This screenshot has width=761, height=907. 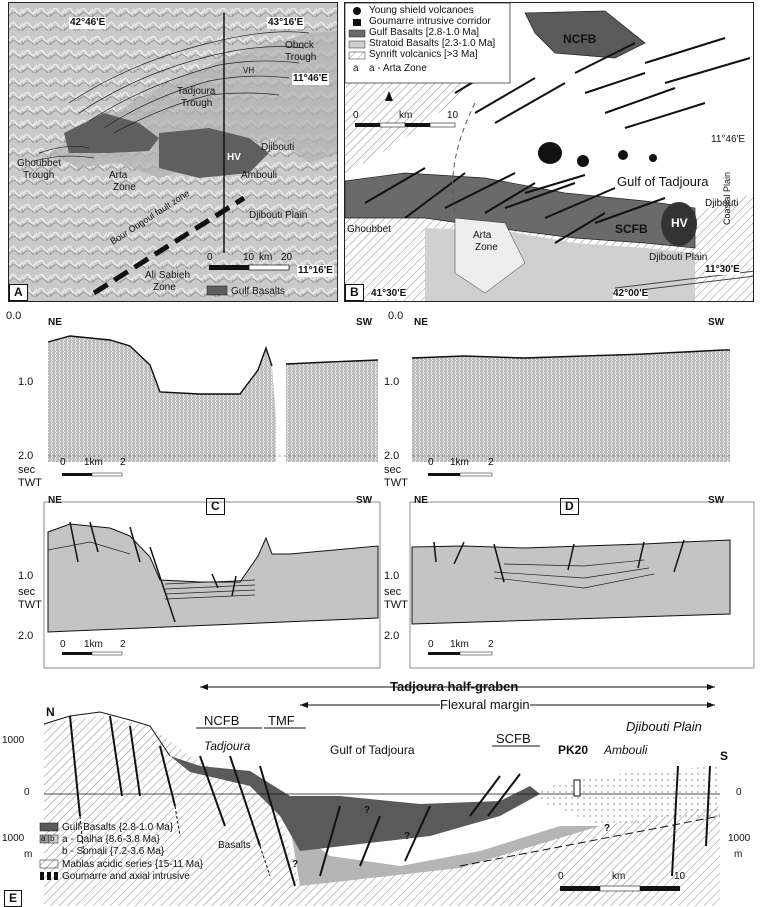 What do you see at coordinates (396, 605) in the screenshot?
I see `interp-d-title: TWT` at bounding box center [396, 605].